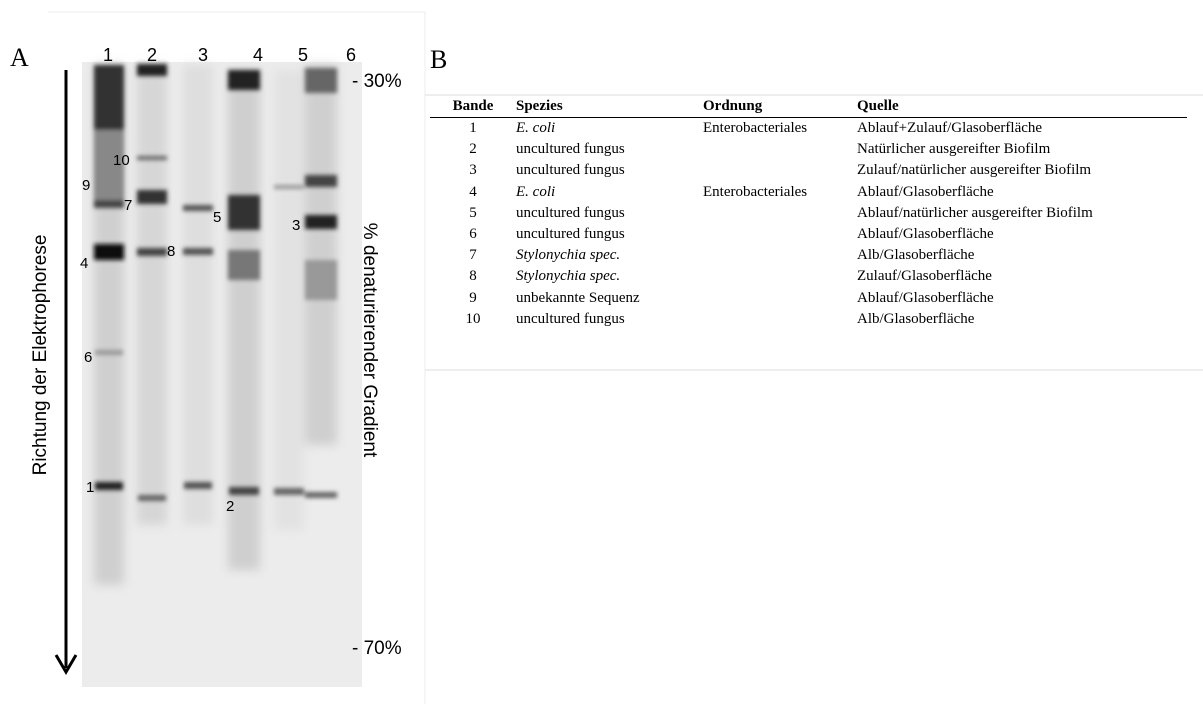 The height and width of the screenshot is (704, 1203). I want to click on gradient-bottom: - 70%, so click(377, 648).